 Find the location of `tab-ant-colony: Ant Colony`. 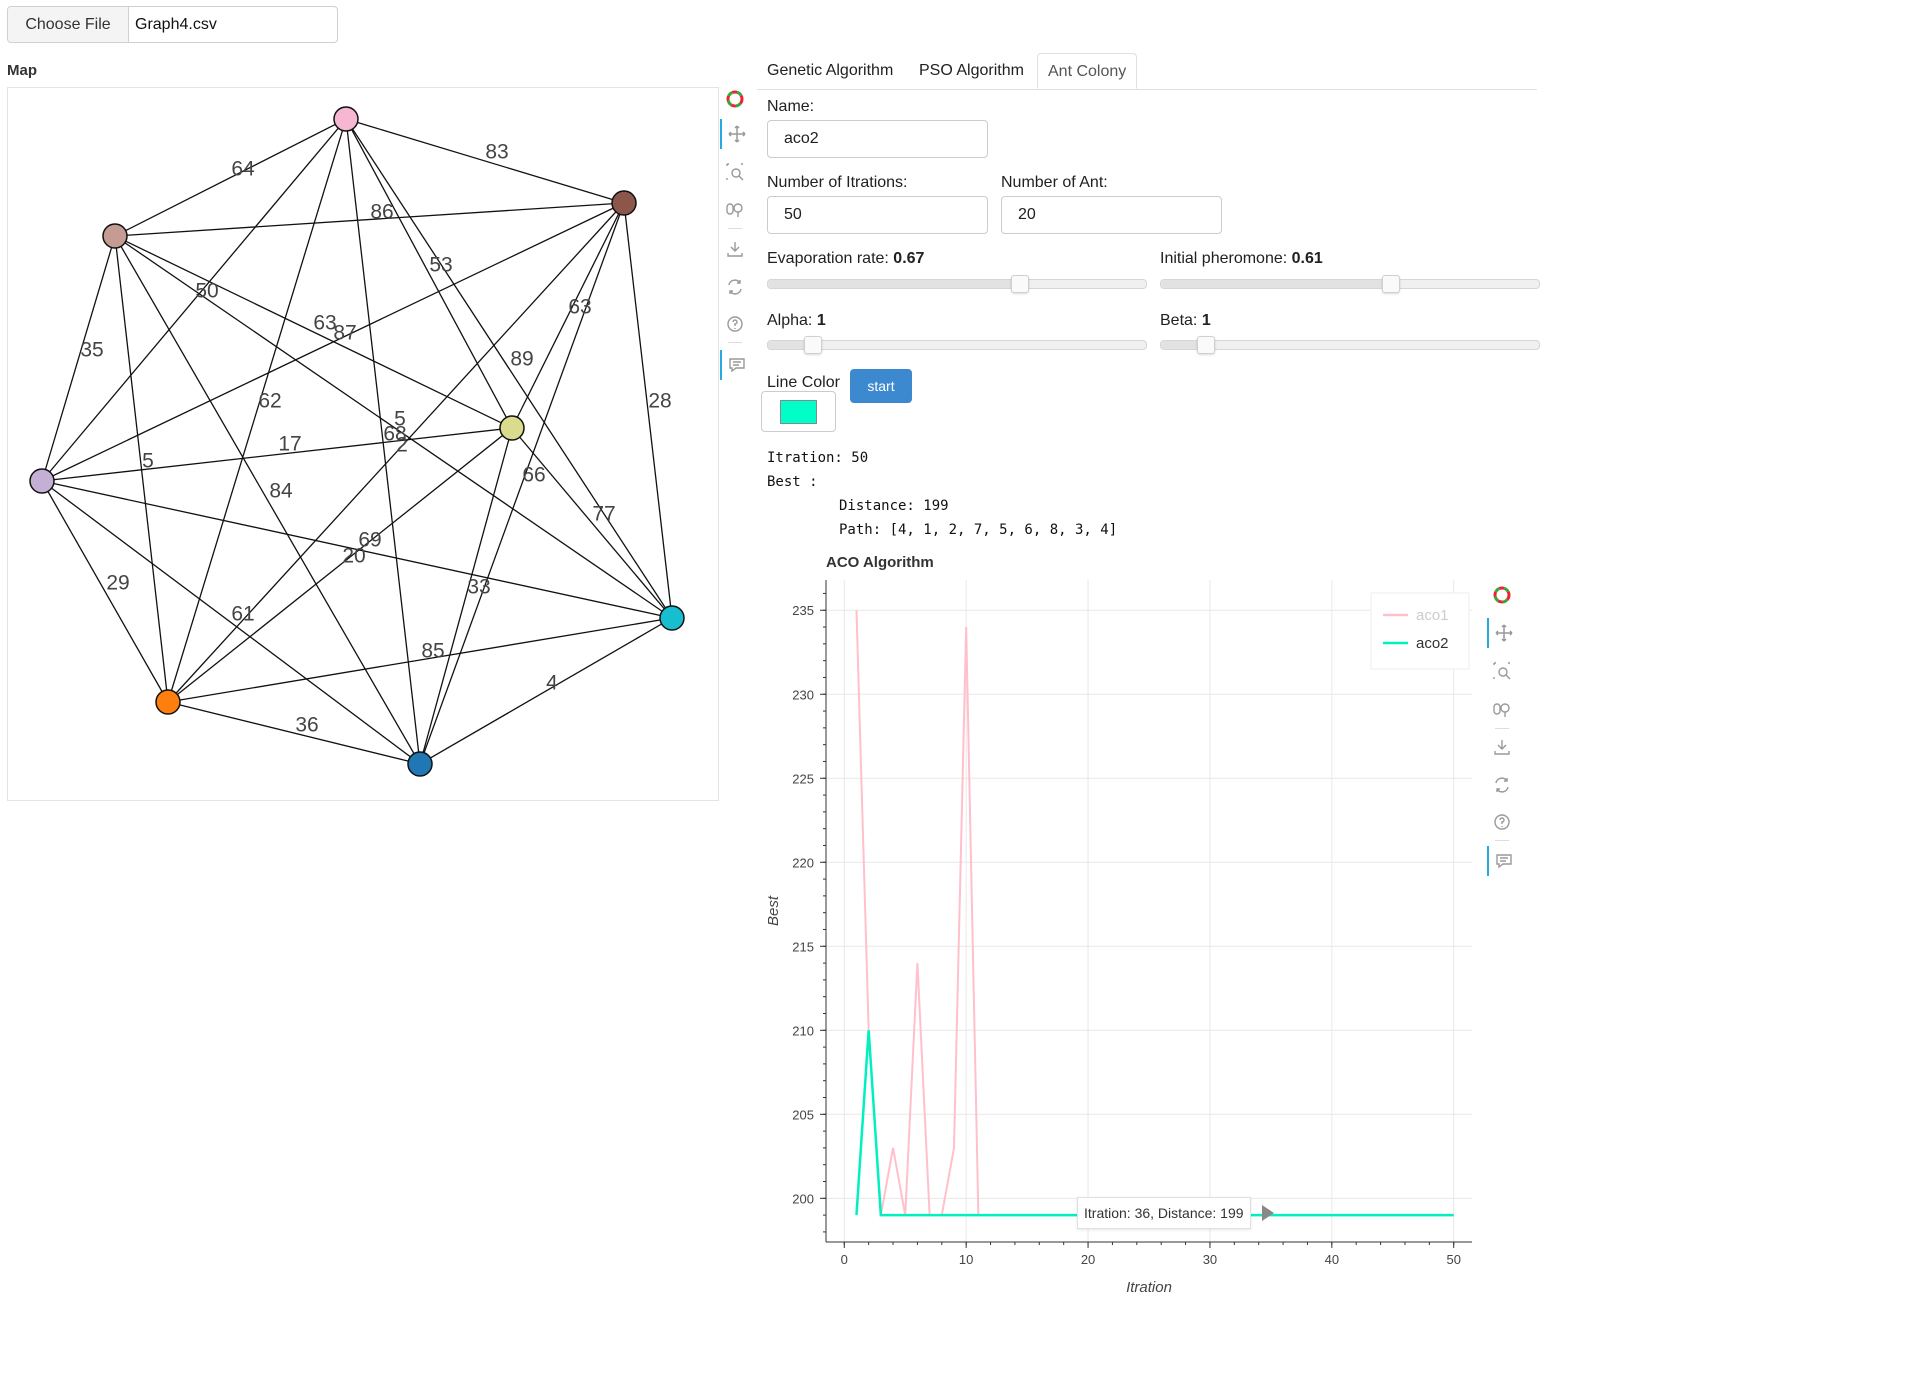

tab-ant-colony: Ant Colony is located at coordinates (1087, 71).